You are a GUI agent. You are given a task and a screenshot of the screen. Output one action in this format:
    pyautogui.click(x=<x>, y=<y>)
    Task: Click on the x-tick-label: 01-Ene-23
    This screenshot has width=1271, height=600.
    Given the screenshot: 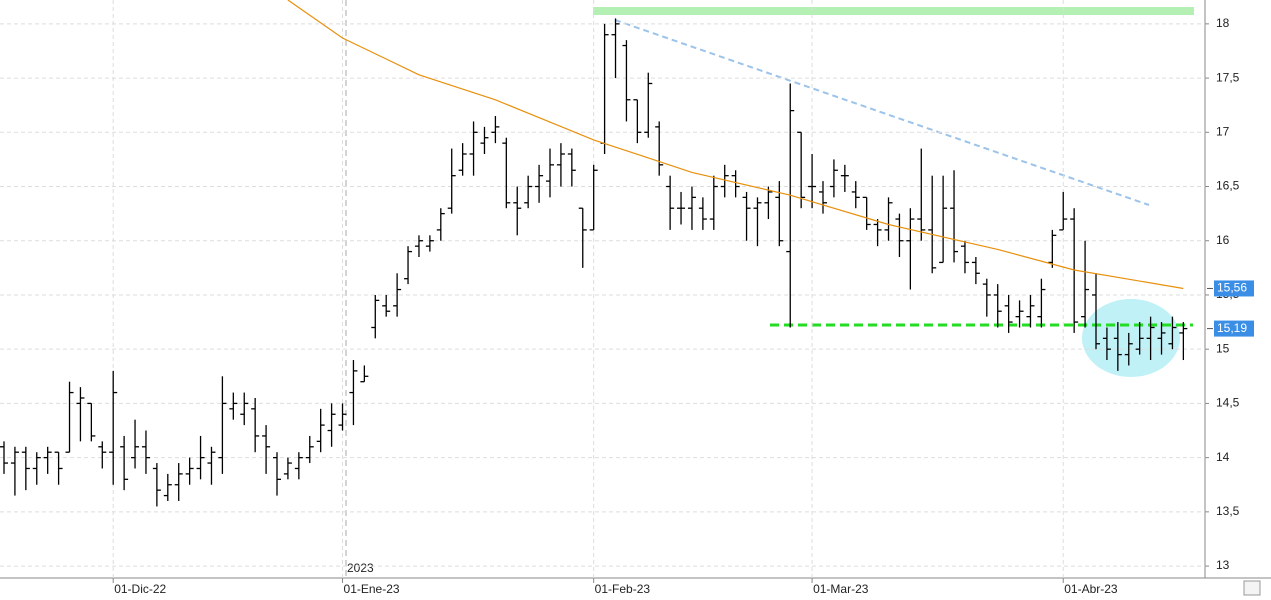 What is the action you would take?
    pyautogui.click(x=372, y=589)
    